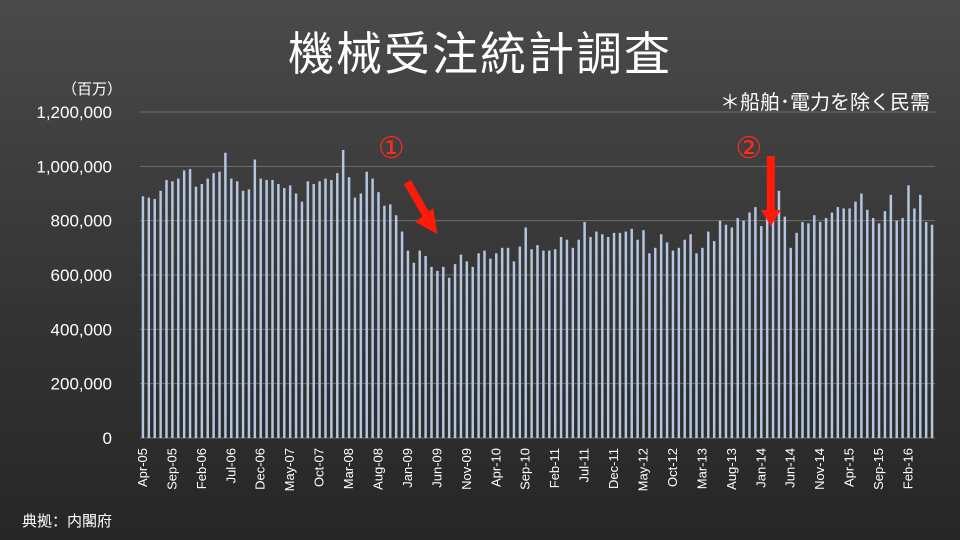 Image resolution: width=960 pixels, height=540 pixels. Describe the element at coordinates (770, 218) in the screenshot. I see `arrow-head` at that location.